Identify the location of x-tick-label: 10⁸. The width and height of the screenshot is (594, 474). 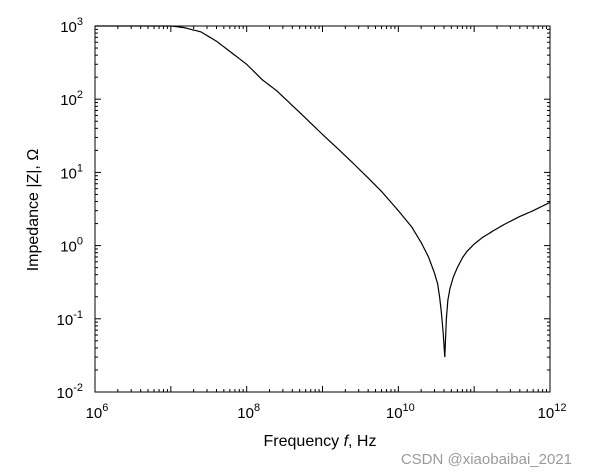
(248, 412).